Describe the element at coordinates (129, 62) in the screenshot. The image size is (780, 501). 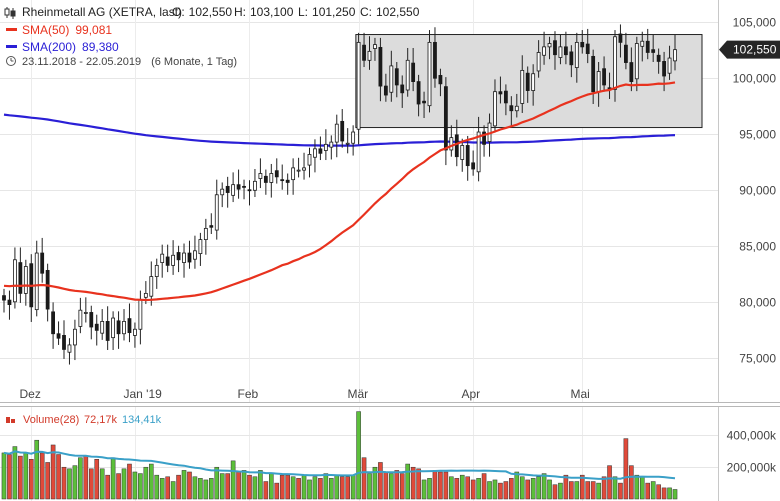
I see `date-range: 23.11.2018 - 22.05.2019 (6 Monate, 1 Tag)` at that location.